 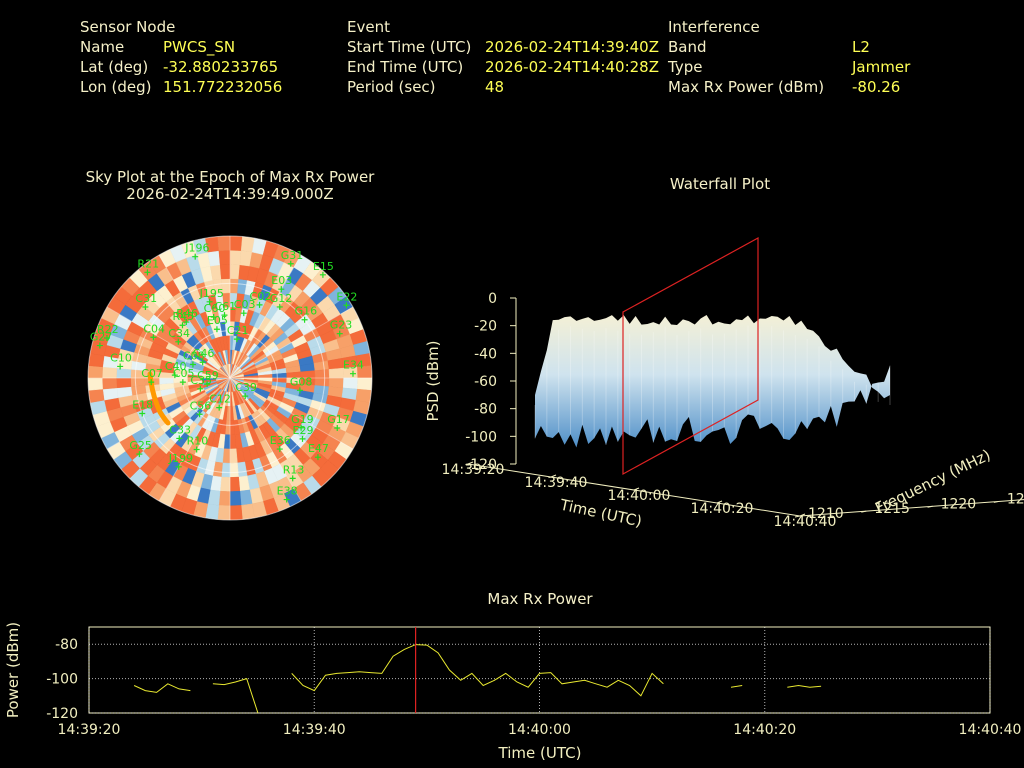 What do you see at coordinates (187, 316) in the screenshot?
I see `satellite-r46: R46` at bounding box center [187, 316].